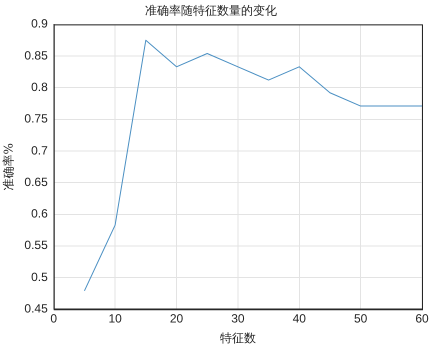 The height and width of the screenshot is (348, 436). Describe the element at coordinates (39, 23) in the screenshot. I see `y-tick-label: 0.9` at that location.